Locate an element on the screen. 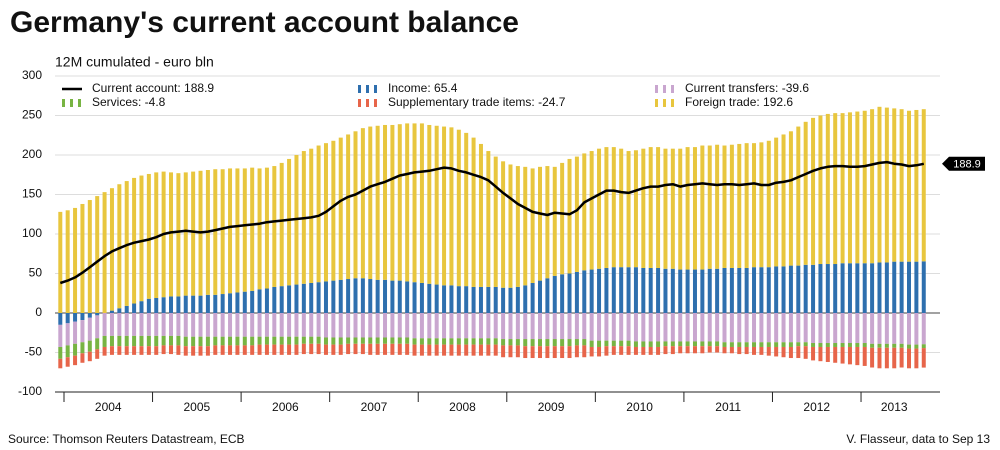 This screenshot has width=1000, height=450. legend-label: Foreign trade: 192.6 is located at coordinates (739, 102).